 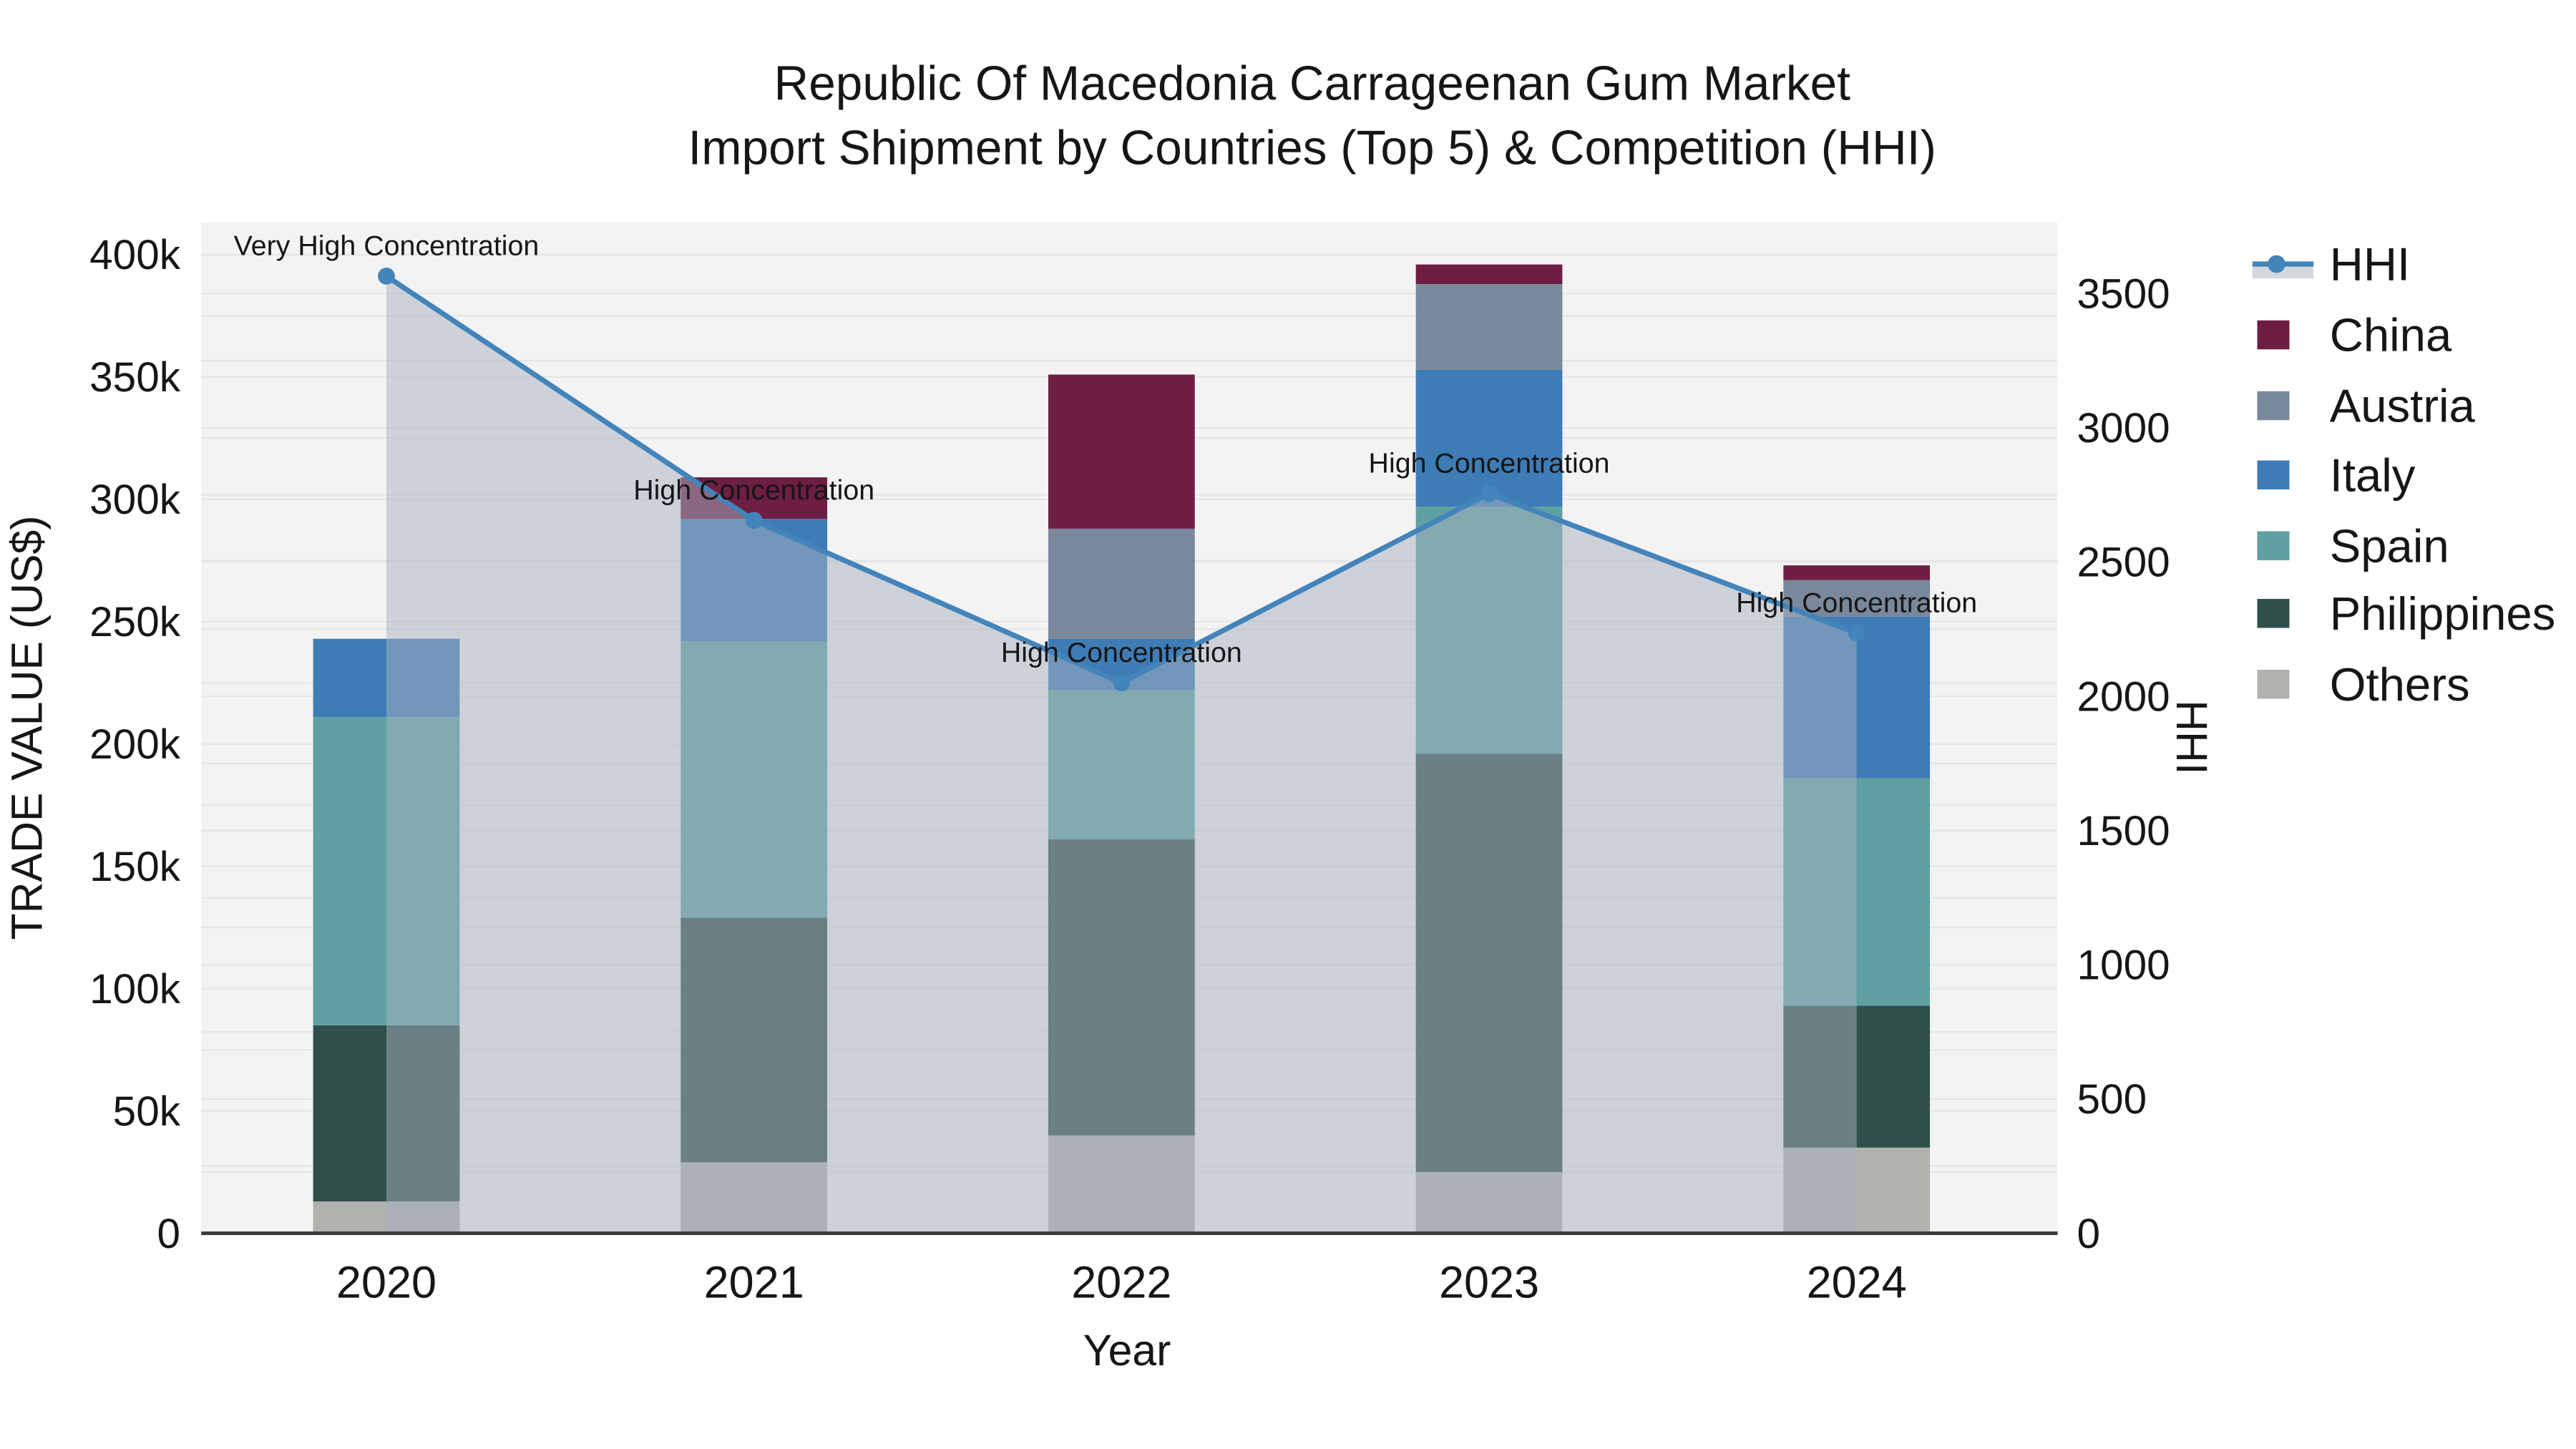 What do you see at coordinates (2089, 1234) in the screenshot?
I see `y-right-tick-0: 0` at bounding box center [2089, 1234].